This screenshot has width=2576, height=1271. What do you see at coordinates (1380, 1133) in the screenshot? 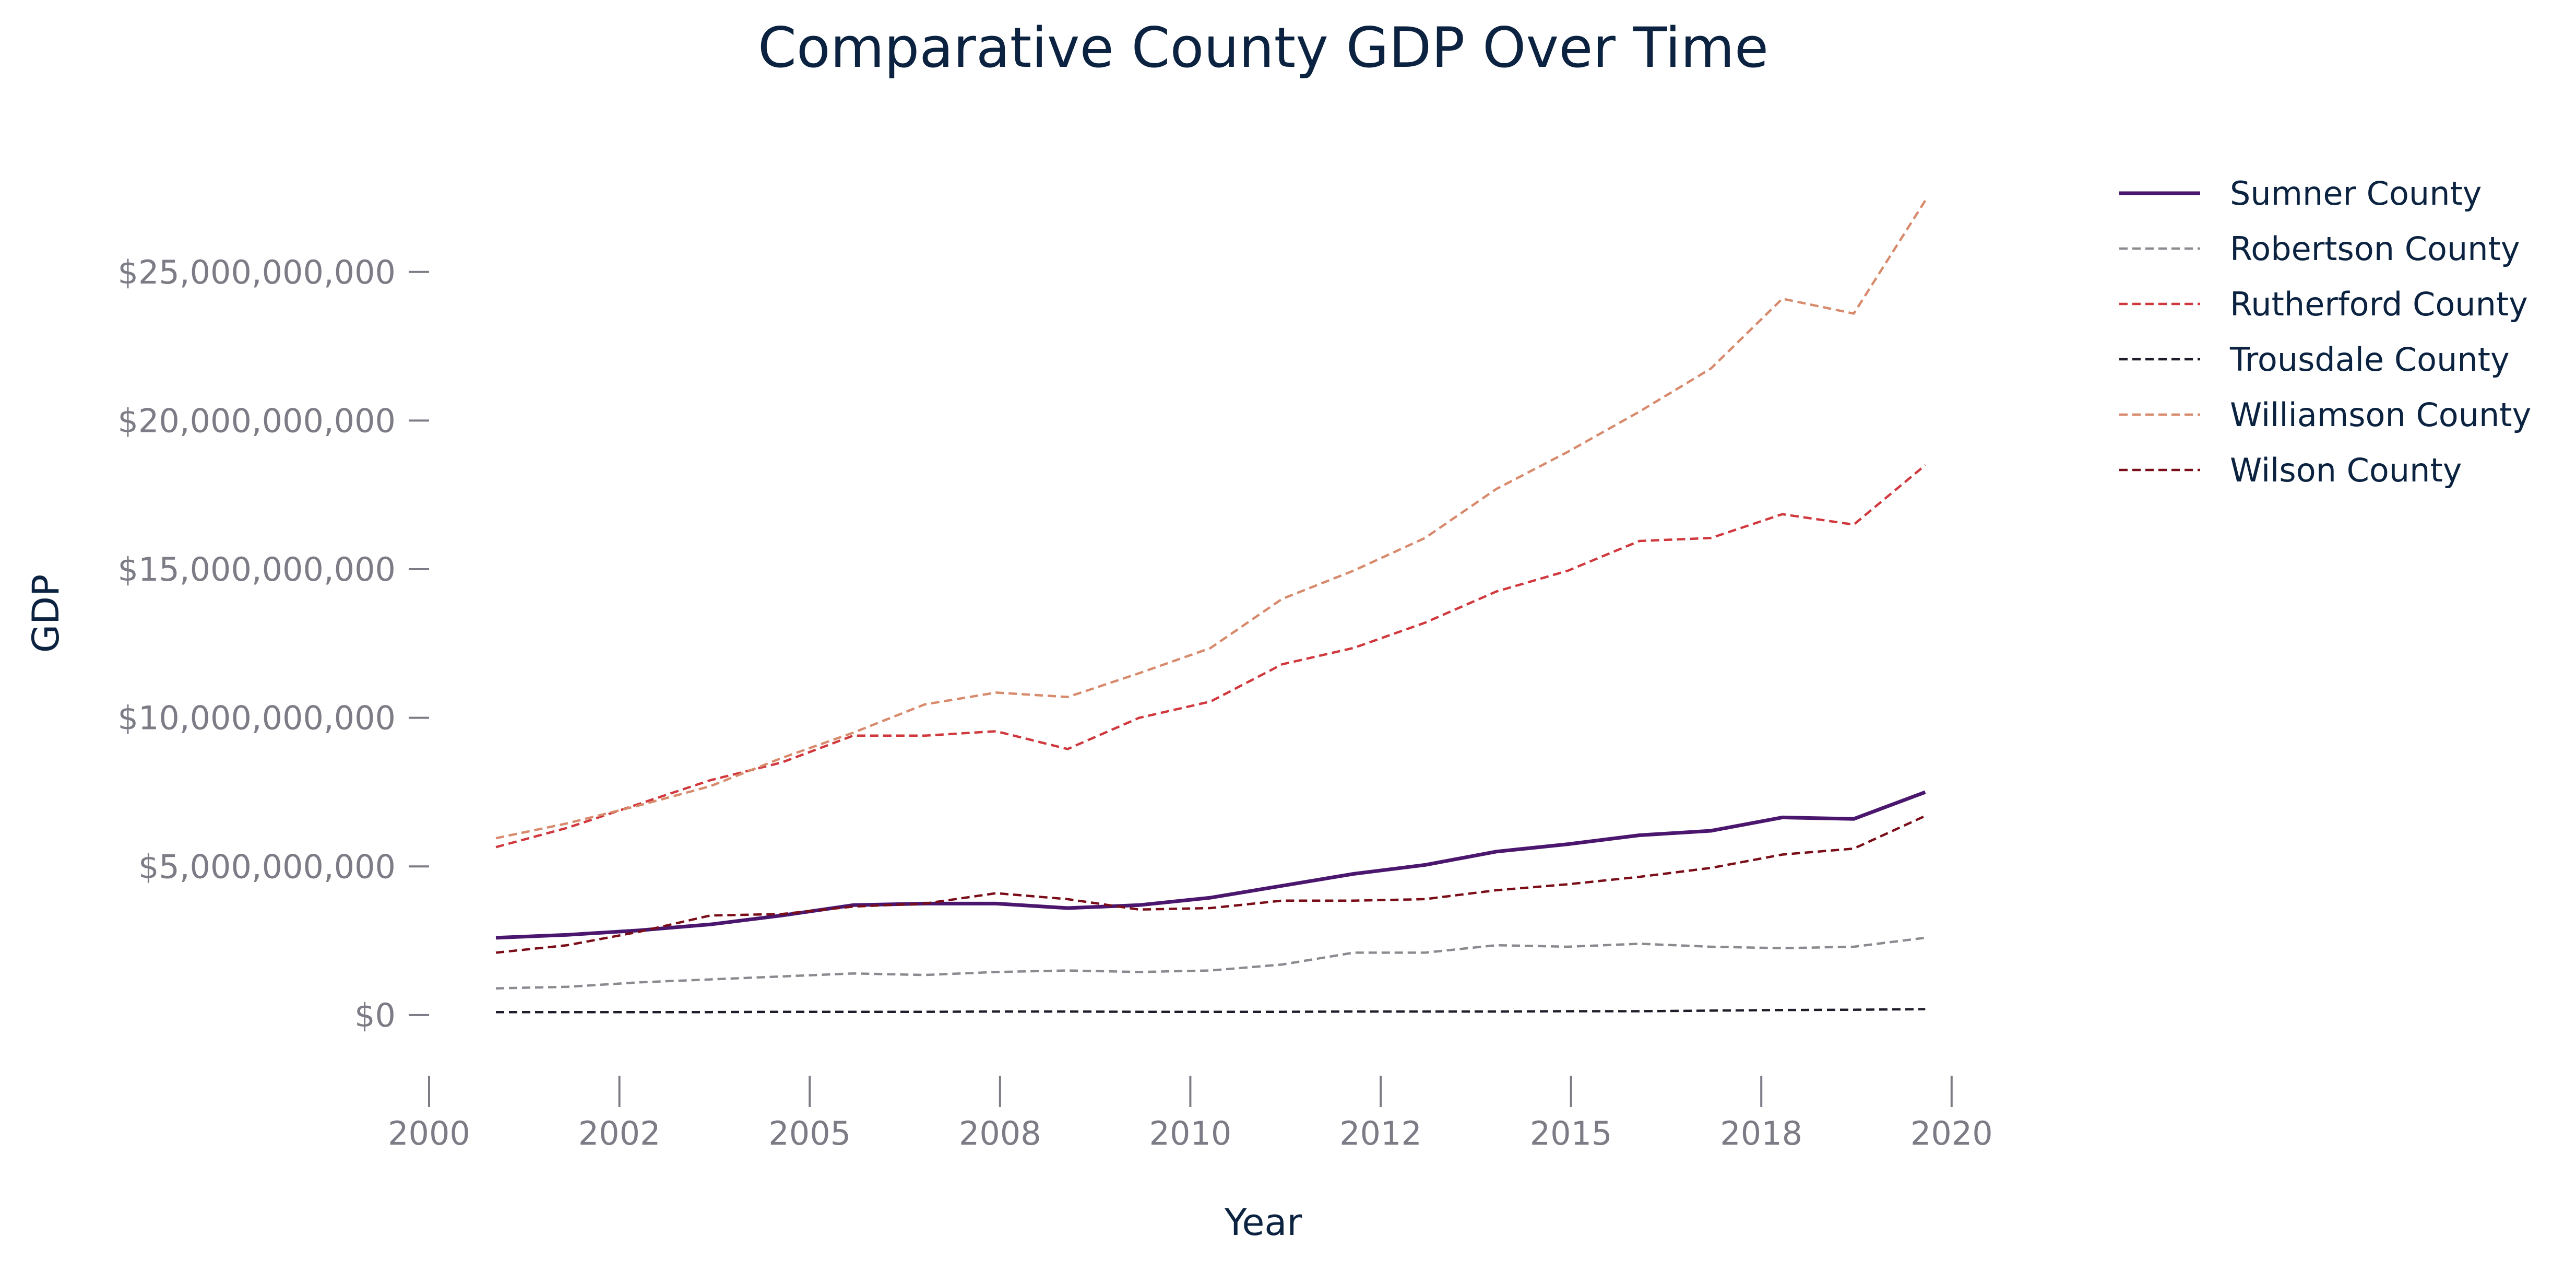
I see `x-tick-label: 2012` at bounding box center [1380, 1133].